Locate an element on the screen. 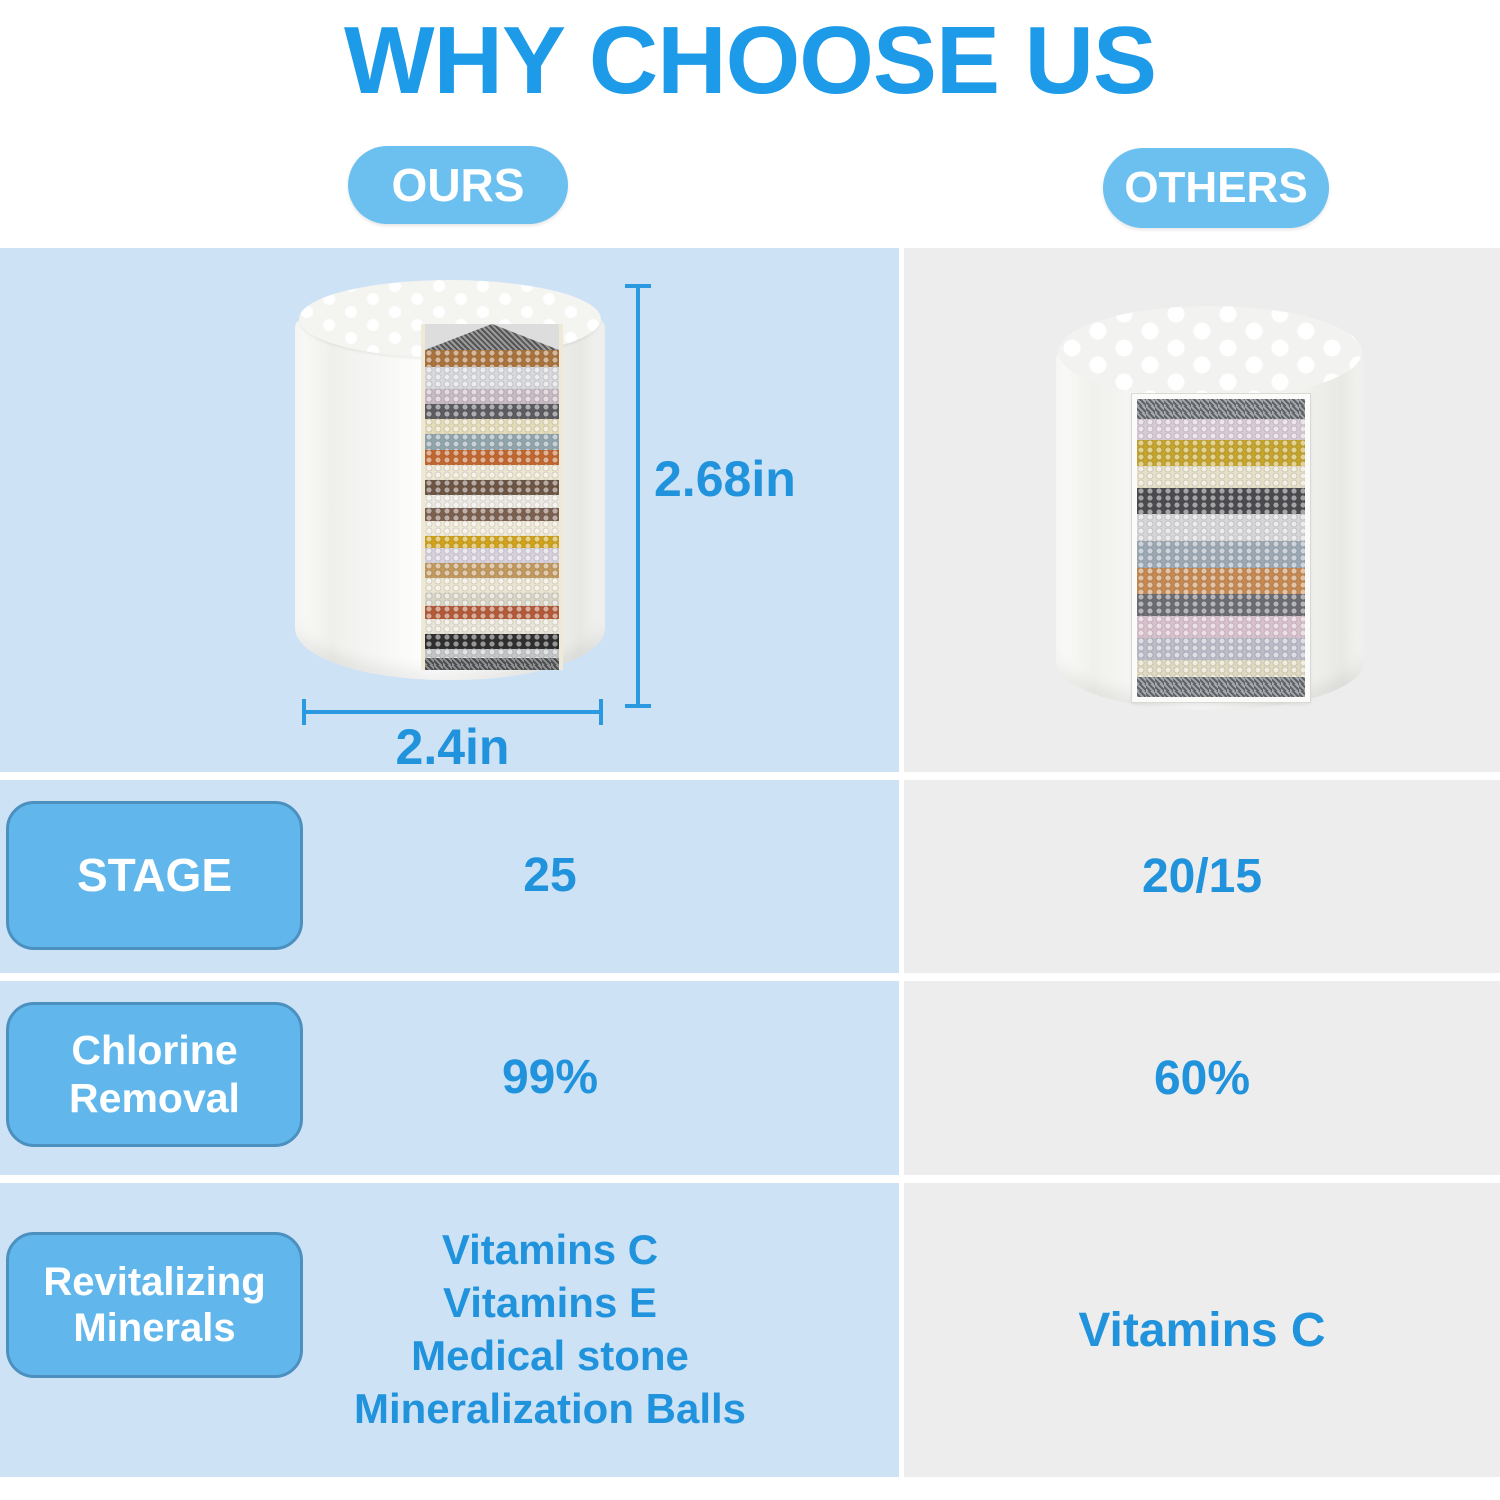 This screenshot has width=1500, height=1500. minerals-row-label: Revitalizing Minerals is located at coordinates (154, 1305).